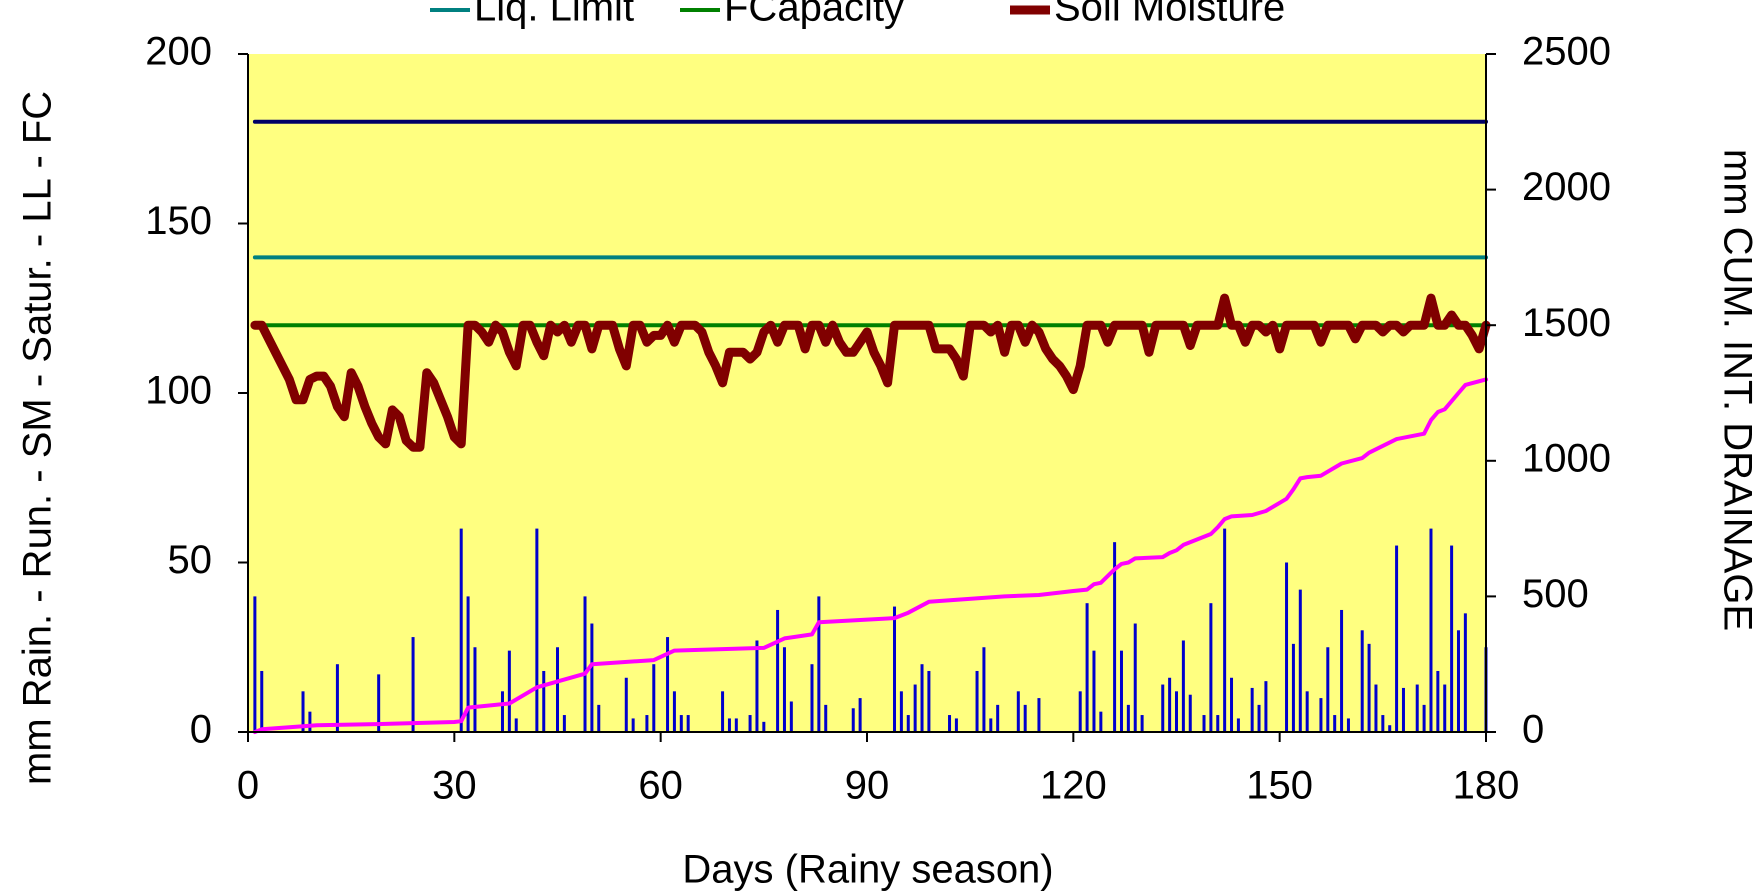  I want to click on x-tick-label: 60, so click(660, 786).